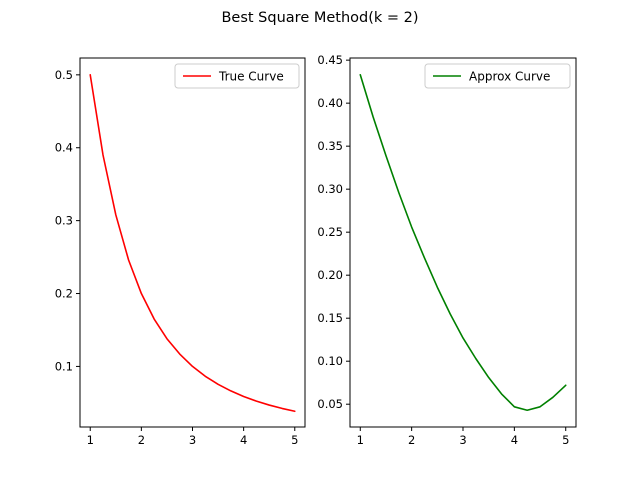 Image resolution: width=640 pixels, height=480 pixels. Describe the element at coordinates (330, 404) in the screenshot. I see `y-tick-label: 0.05` at that location.